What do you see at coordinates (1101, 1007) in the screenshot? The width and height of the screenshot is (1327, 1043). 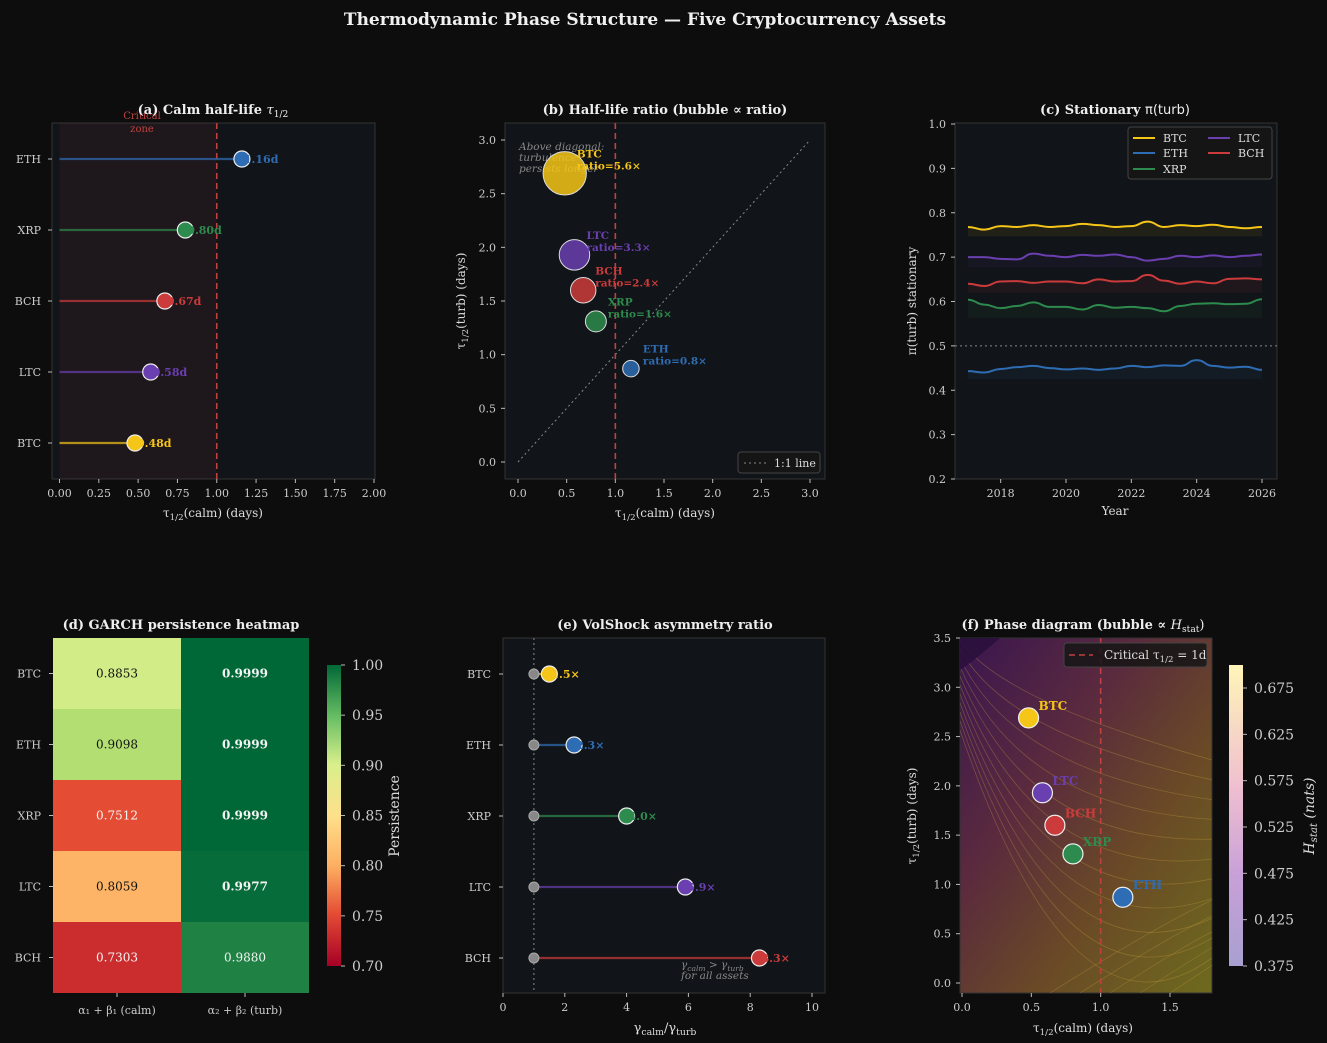 I see `xtick-label: 1.0` at bounding box center [1101, 1007].